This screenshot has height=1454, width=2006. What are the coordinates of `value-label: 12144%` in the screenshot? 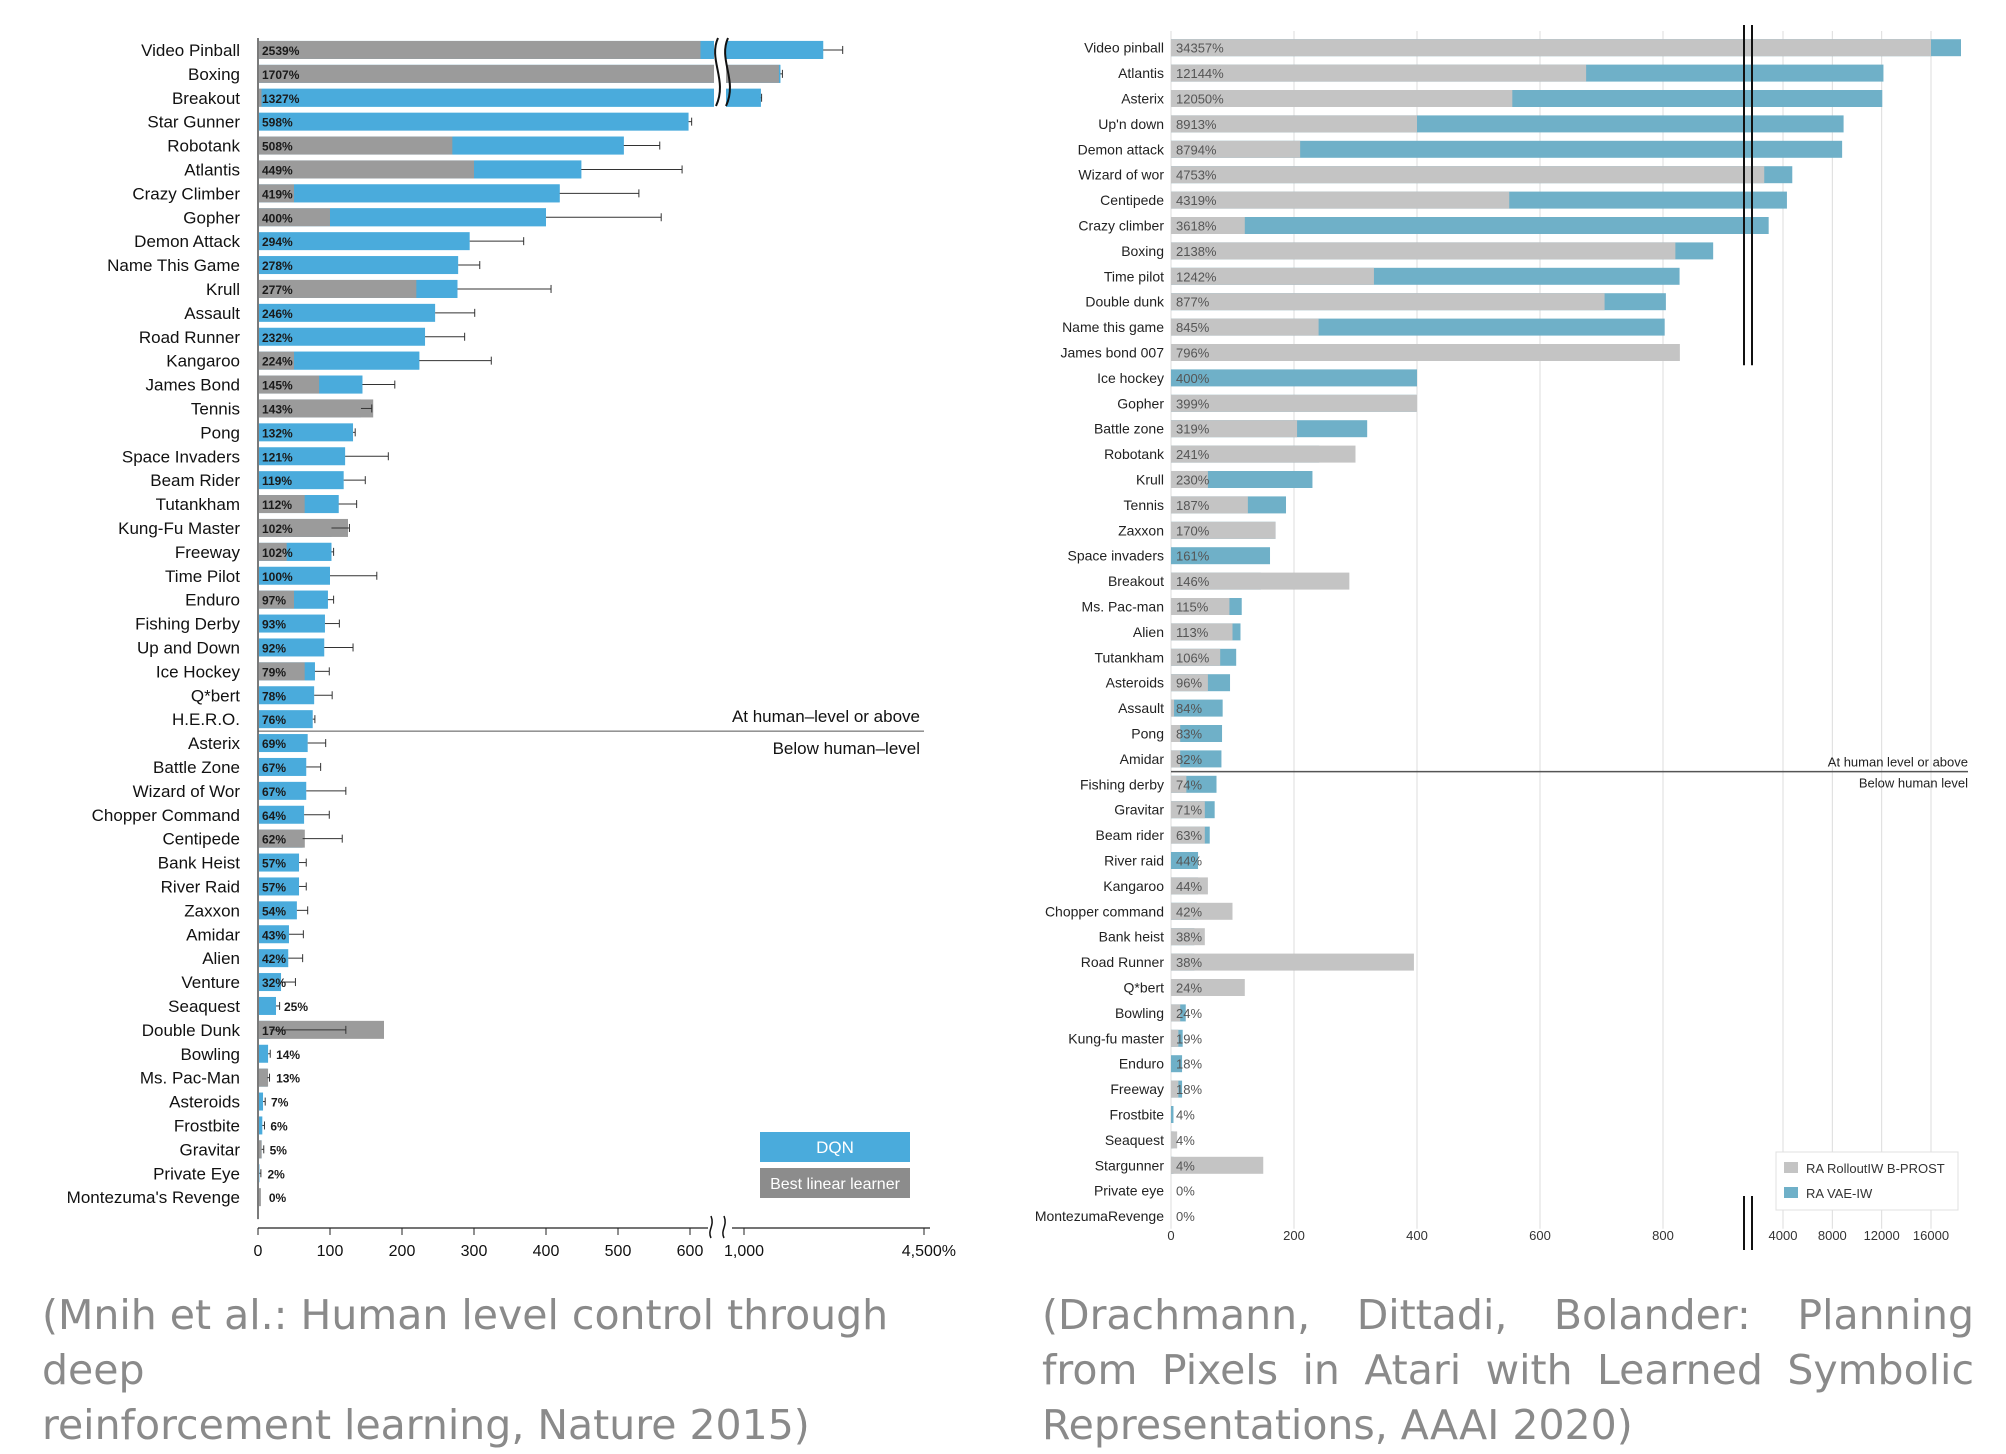 It's located at (1200, 73).